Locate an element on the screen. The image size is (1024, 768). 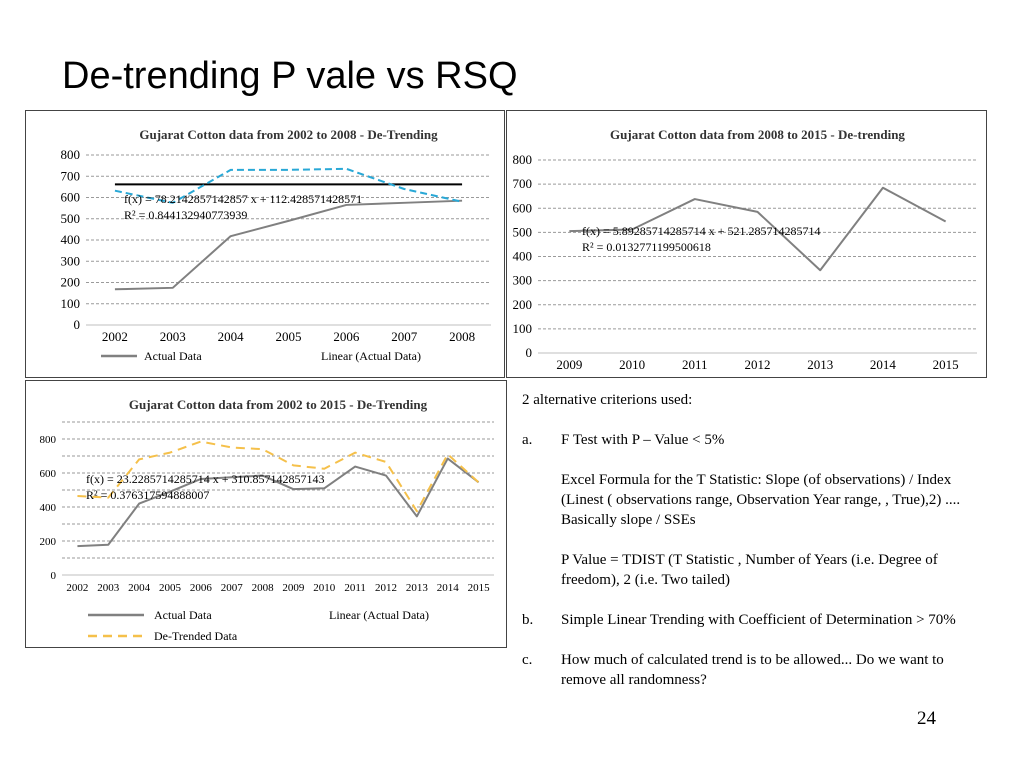
trendline-equation: R² = 0.376317594888007 is located at coordinates (147, 495).